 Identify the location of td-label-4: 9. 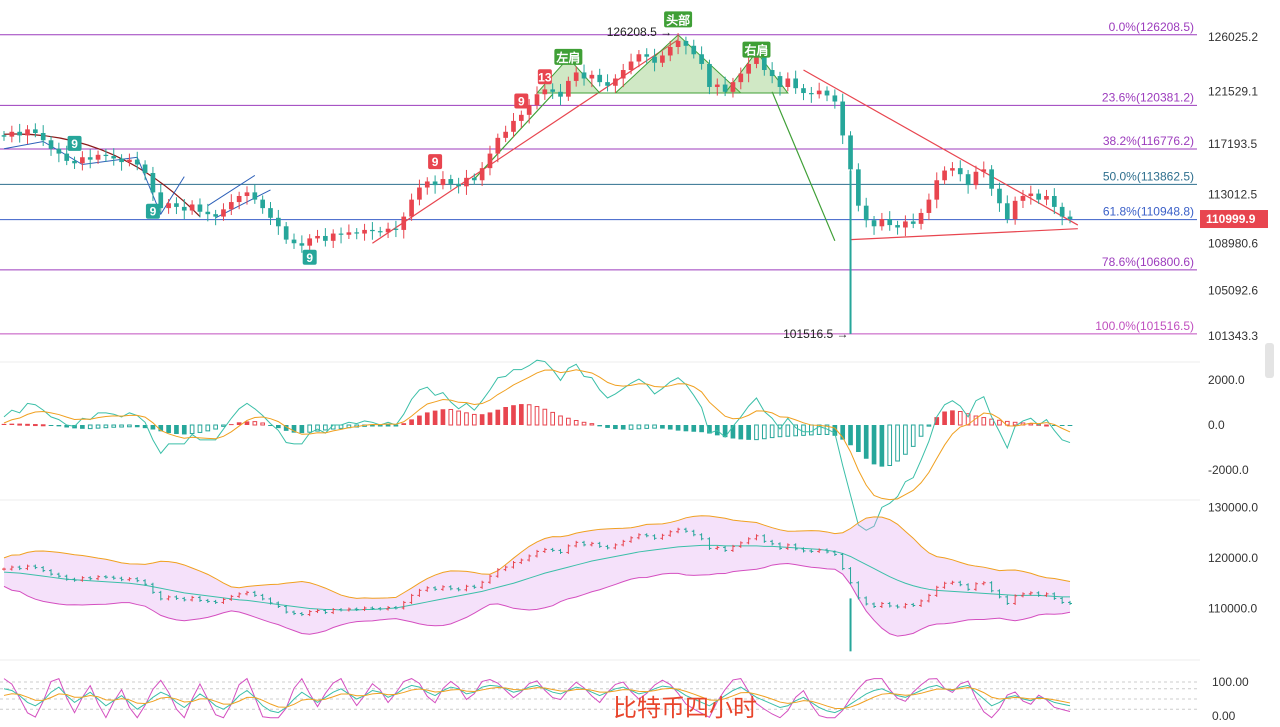
(521, 101).